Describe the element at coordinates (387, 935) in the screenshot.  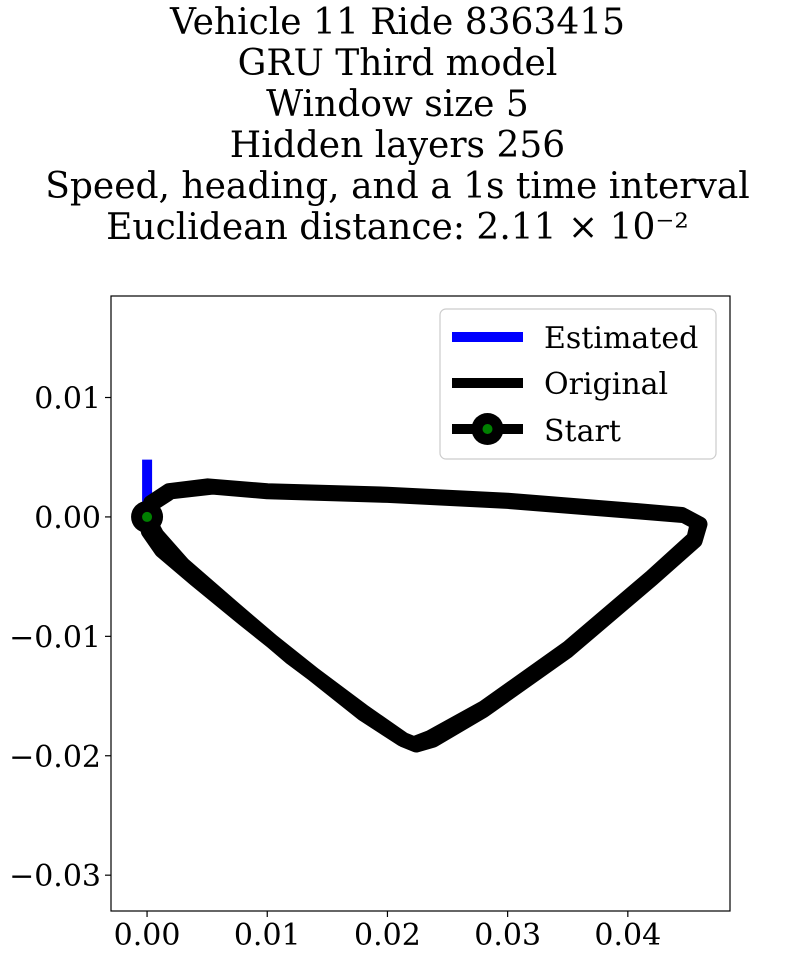
I see `x-tick-label: 0.02` at that location.